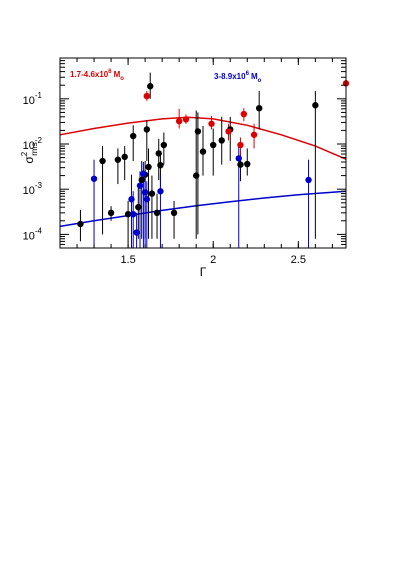 The height and width of the screenshot is (576, 407). What do you see at coordinates (298, 260) in the screenshot?
I see `x-tick-label: 2.5` at bounding box center [298, 260].